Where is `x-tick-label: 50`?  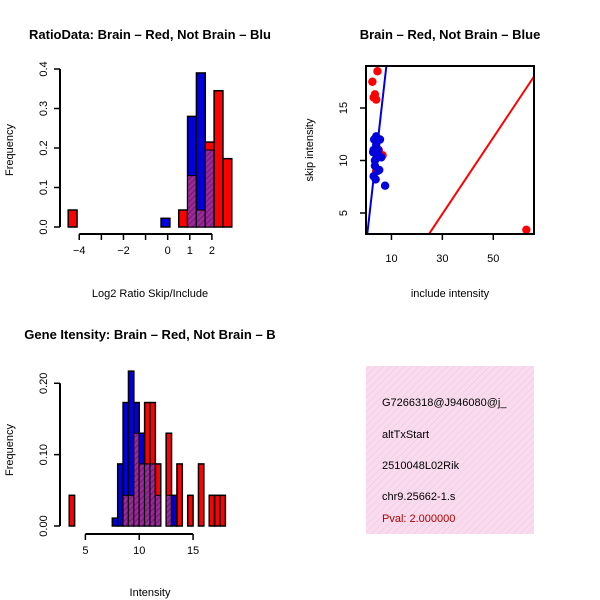 x-tick-label: 50 is located at coordinates (493, 259).